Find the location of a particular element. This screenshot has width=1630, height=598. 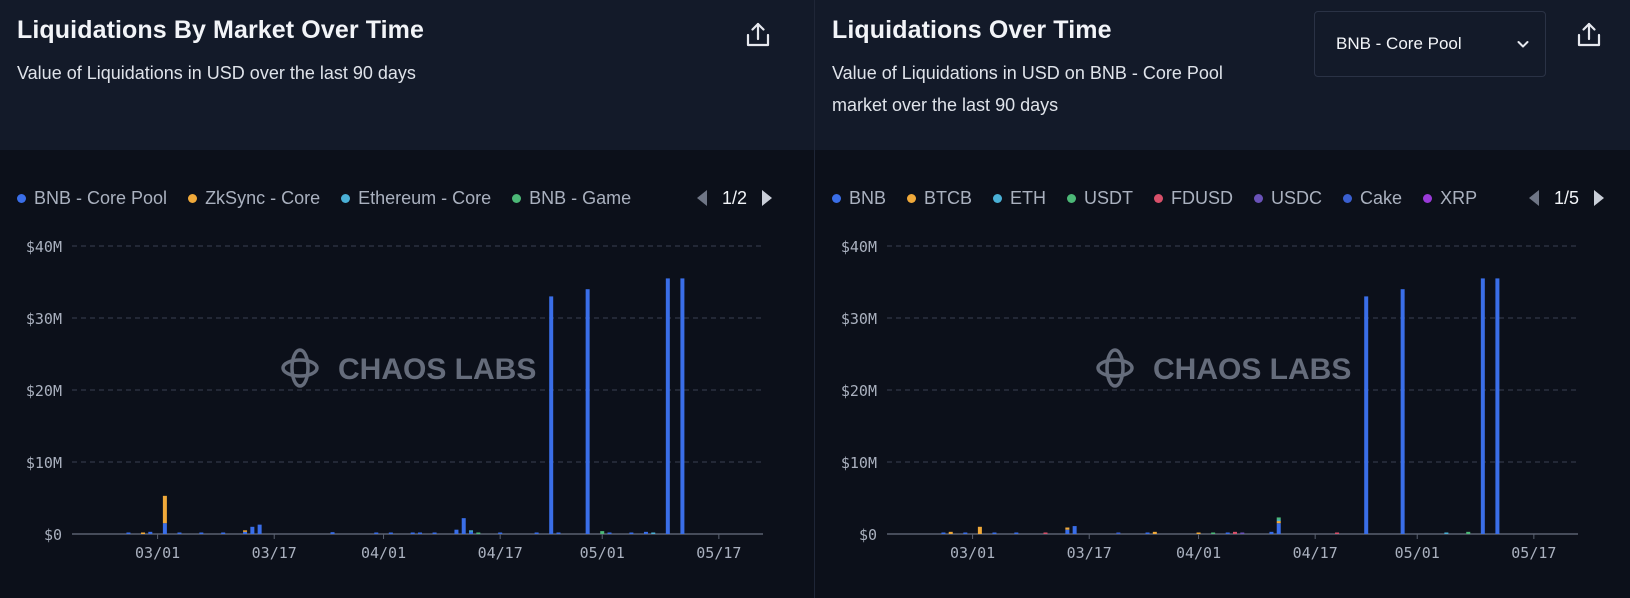

legend-item: BNB is located at coordinates (859, 198).